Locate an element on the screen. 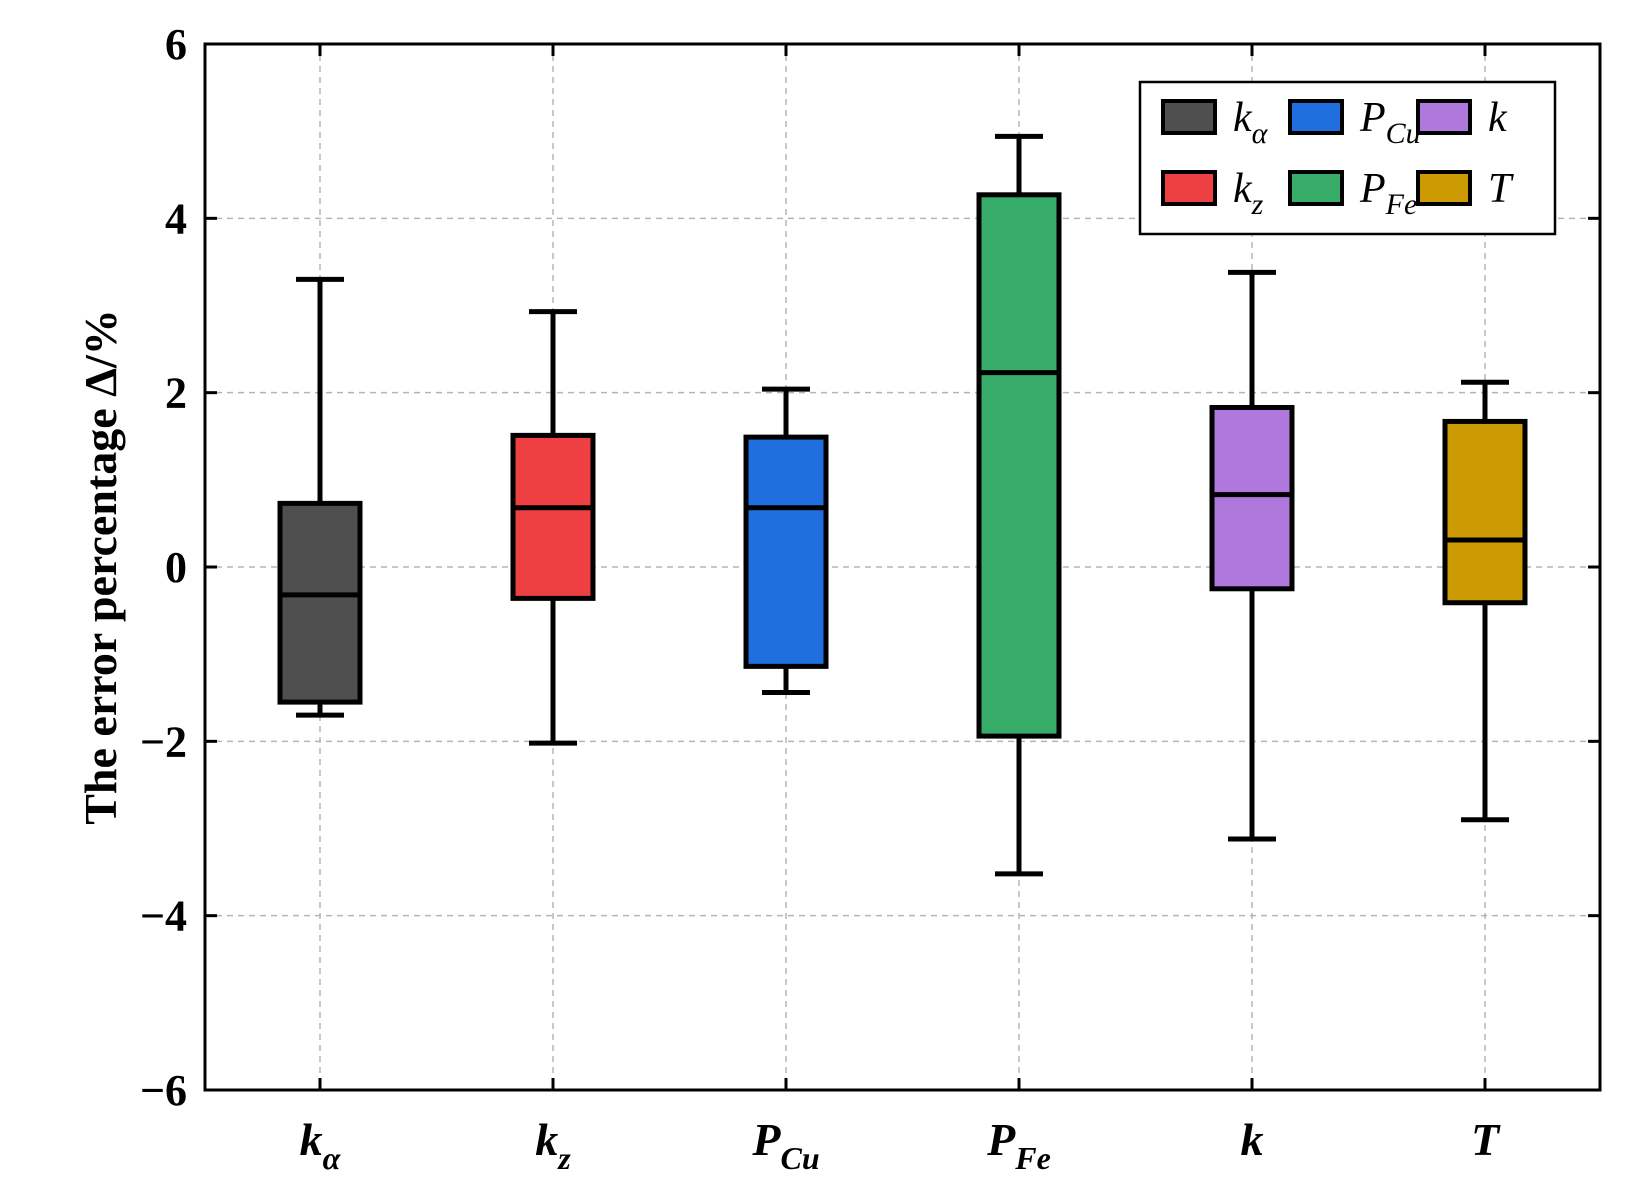 The height and width of the screenshot is (1203, 1629). legend-entry: kz is located at coordinates (1212, 193).